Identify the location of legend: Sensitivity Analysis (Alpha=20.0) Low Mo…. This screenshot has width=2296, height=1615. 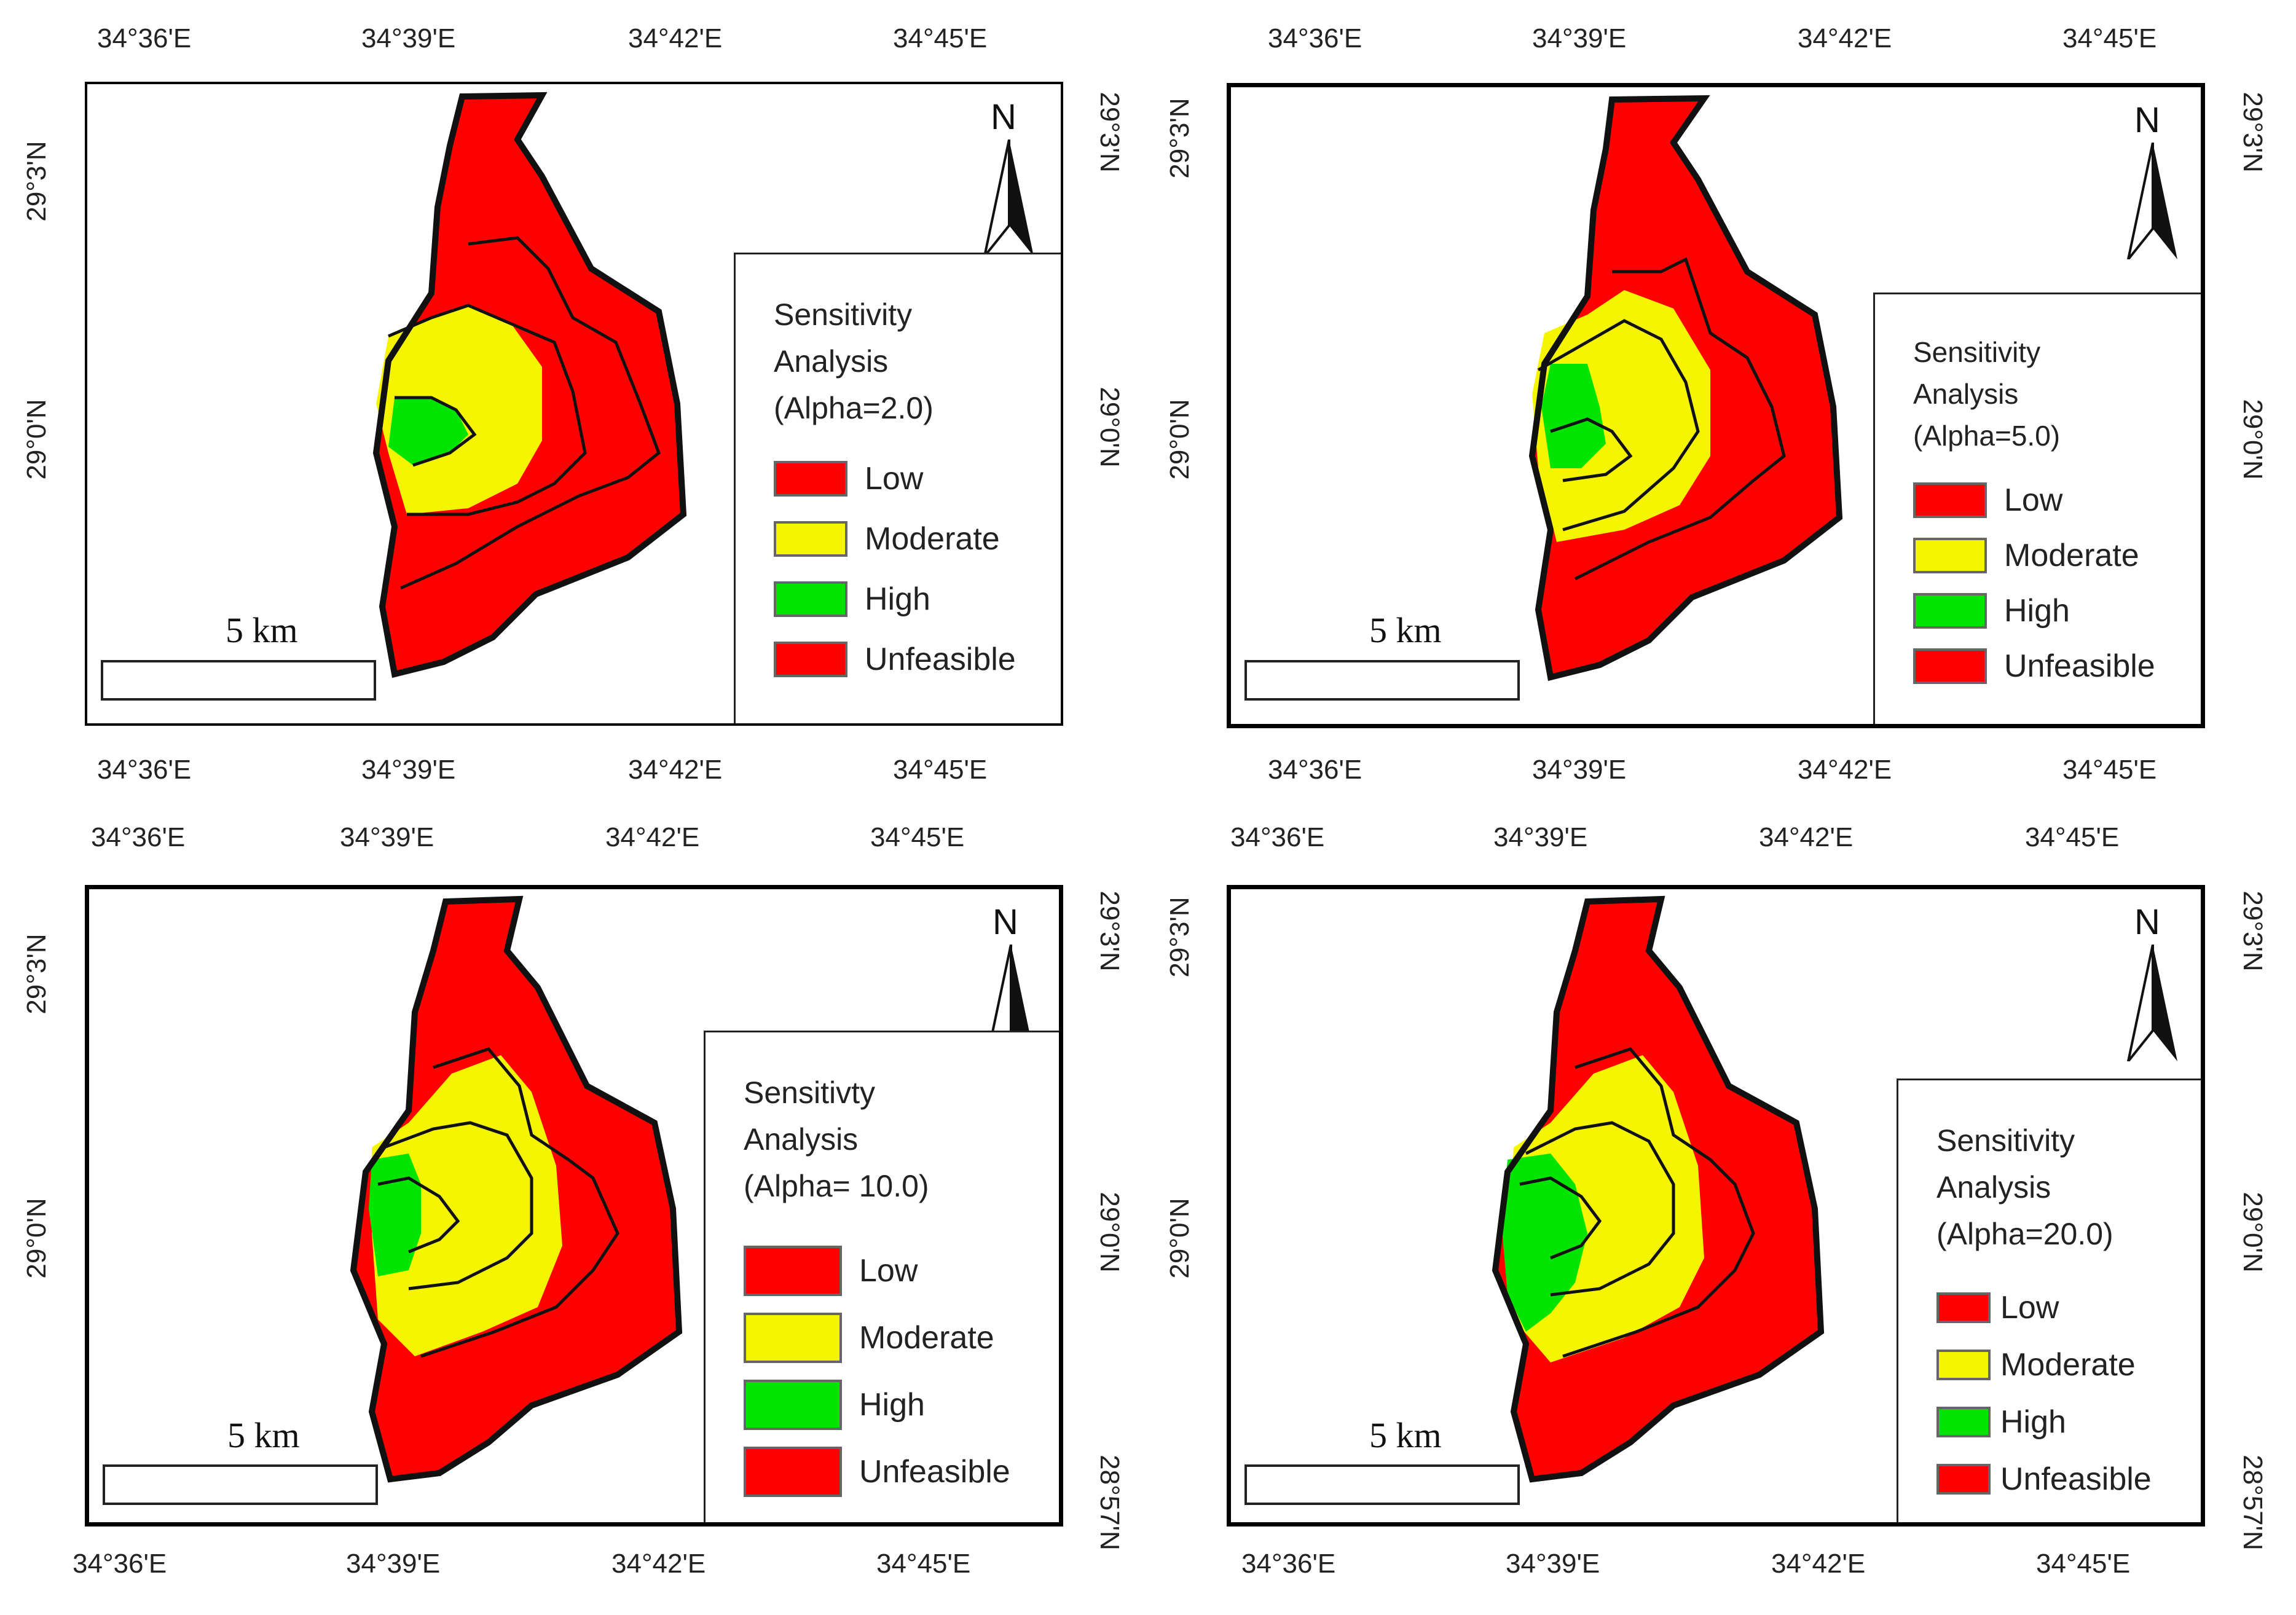
(2049, 1300).